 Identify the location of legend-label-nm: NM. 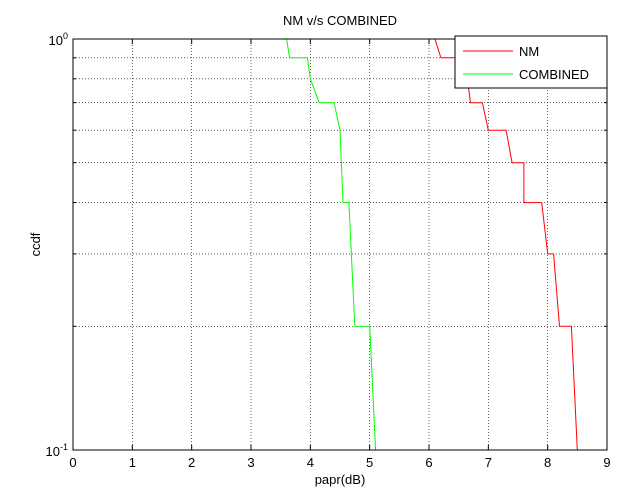
(529, 51).